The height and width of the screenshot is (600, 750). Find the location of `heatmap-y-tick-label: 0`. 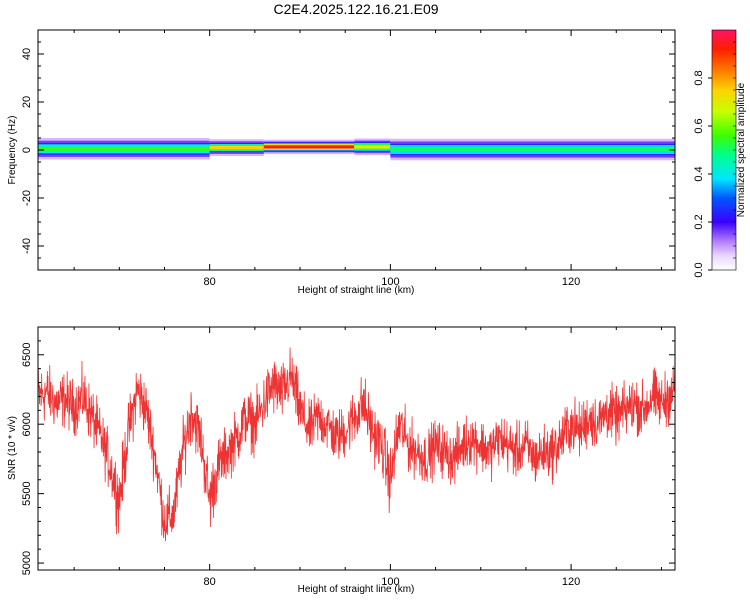

heatmap-y-tick-label: 0 is located at coordinates (27, 150).